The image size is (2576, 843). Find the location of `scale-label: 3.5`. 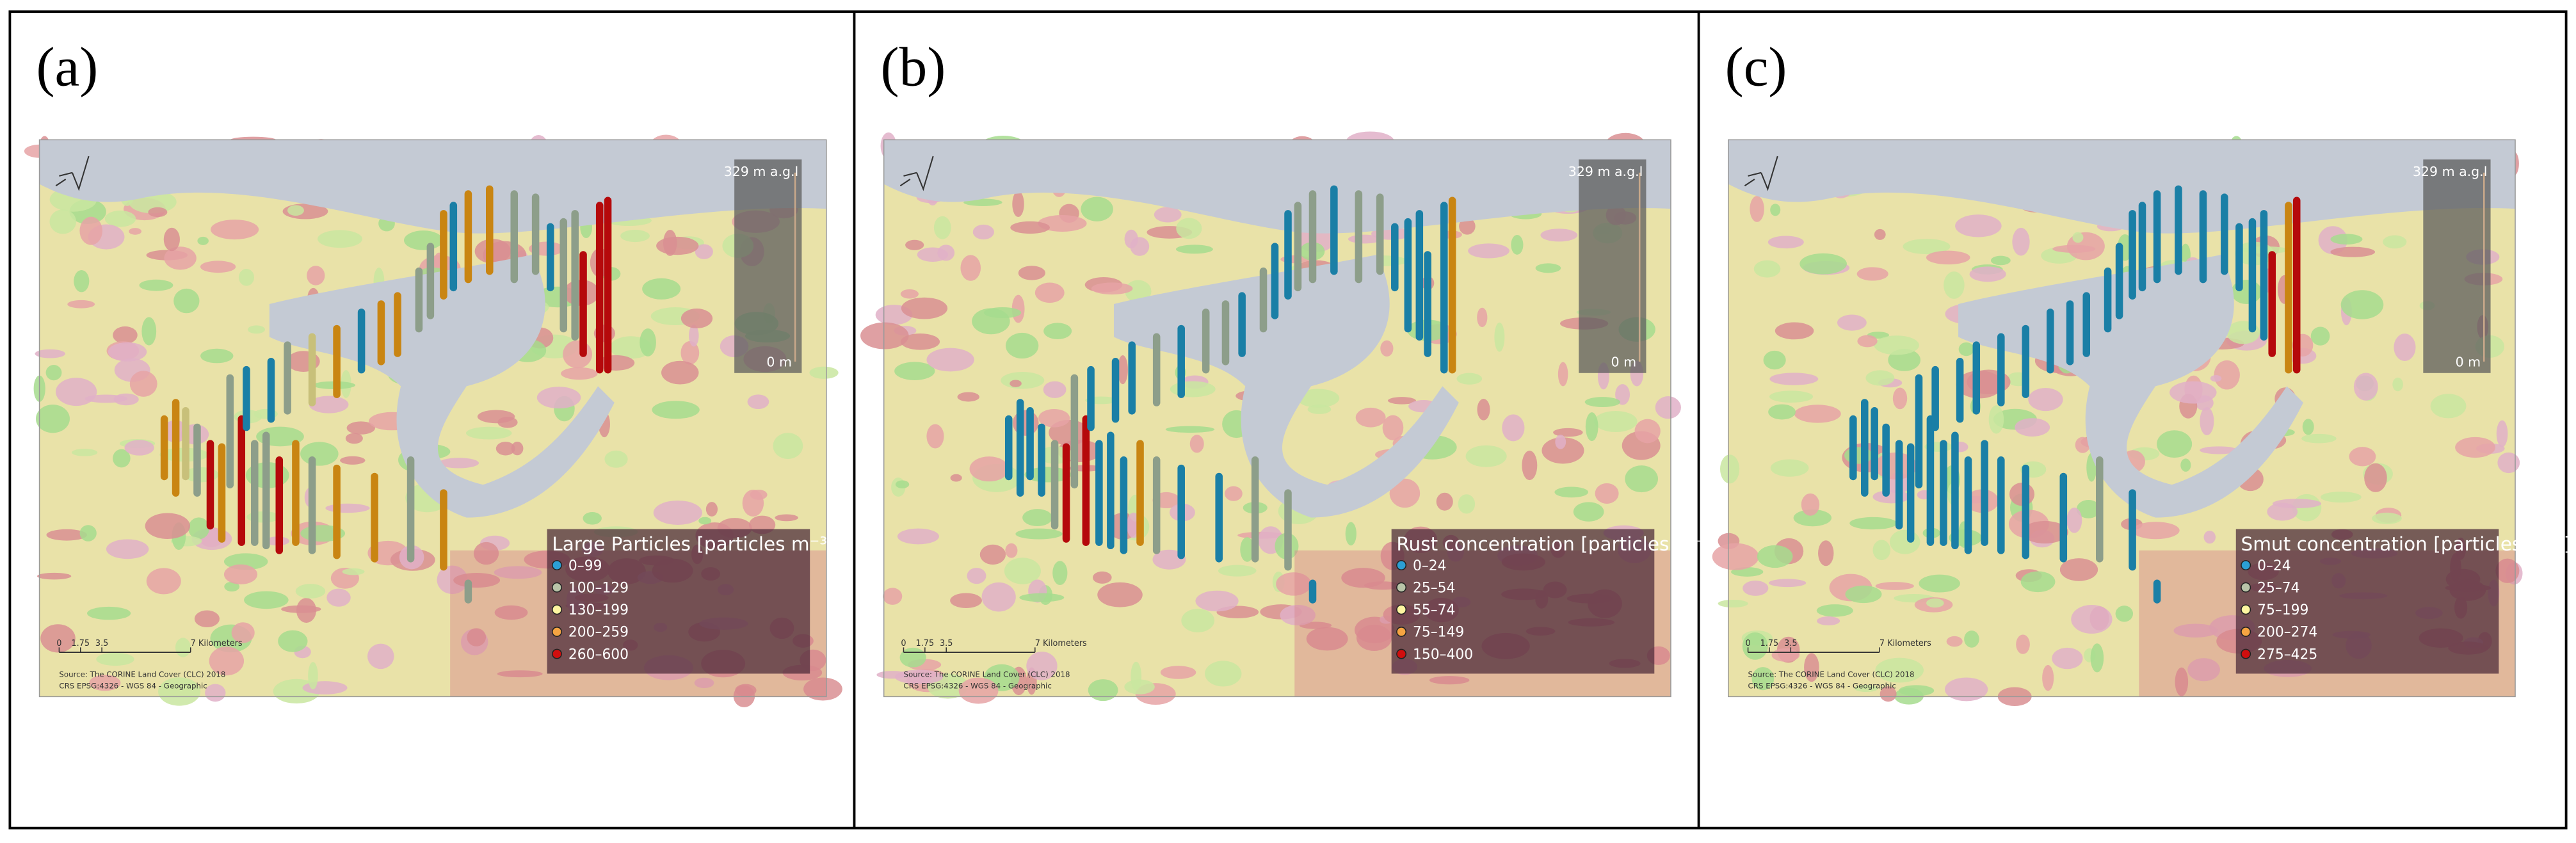

scale-label: 3.5 is located at coordinates (1790, 643).